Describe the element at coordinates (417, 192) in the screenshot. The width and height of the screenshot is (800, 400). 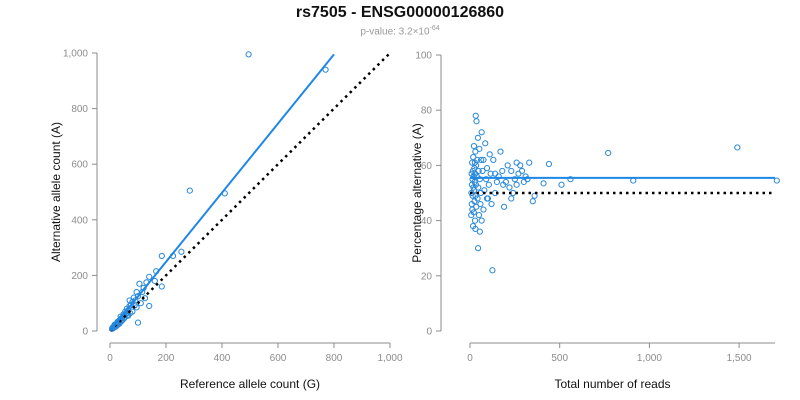
I see `y-axis-label: Percentage alternative (A)` at that location.